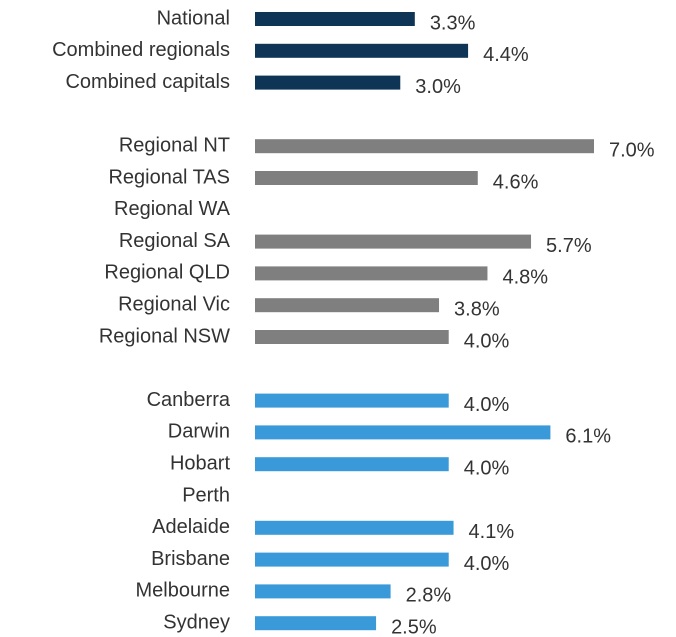 This screenshot has width=676, height=637. What do you see at coordinates (506, 55) in the screenshot?
I see `value-label: 4.4%` at bounding box center [506, 55].